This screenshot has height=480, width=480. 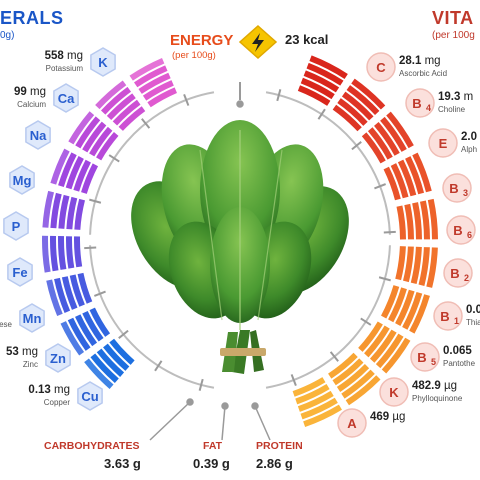 What do you see at coordinates (443, 143) in the screenshot?
I see `vitamin-badge-e: E` at bounding box center [443, 143].